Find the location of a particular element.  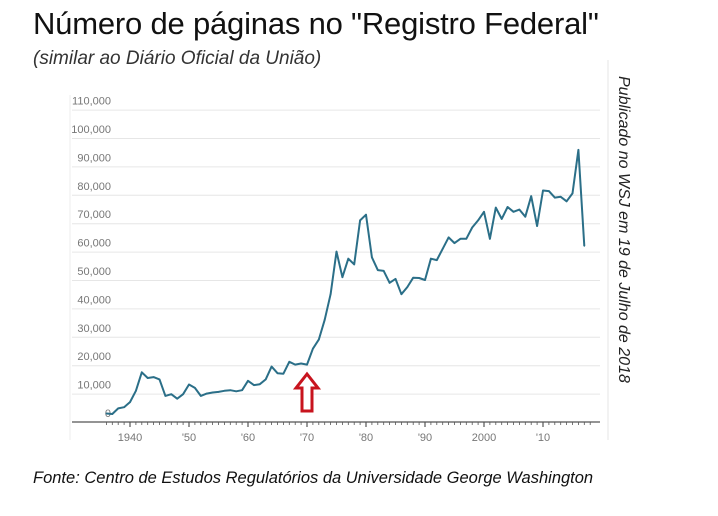

y-tick-label: 100,000 is located at coordinates (91, 130).